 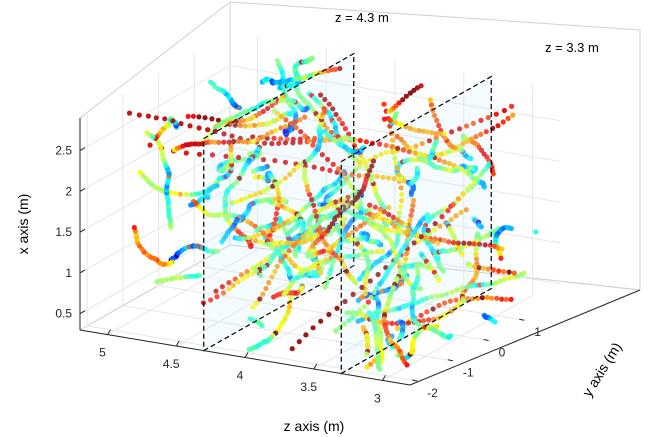 I want to click on z-tick-label: 5, so click(x=102, y=353).